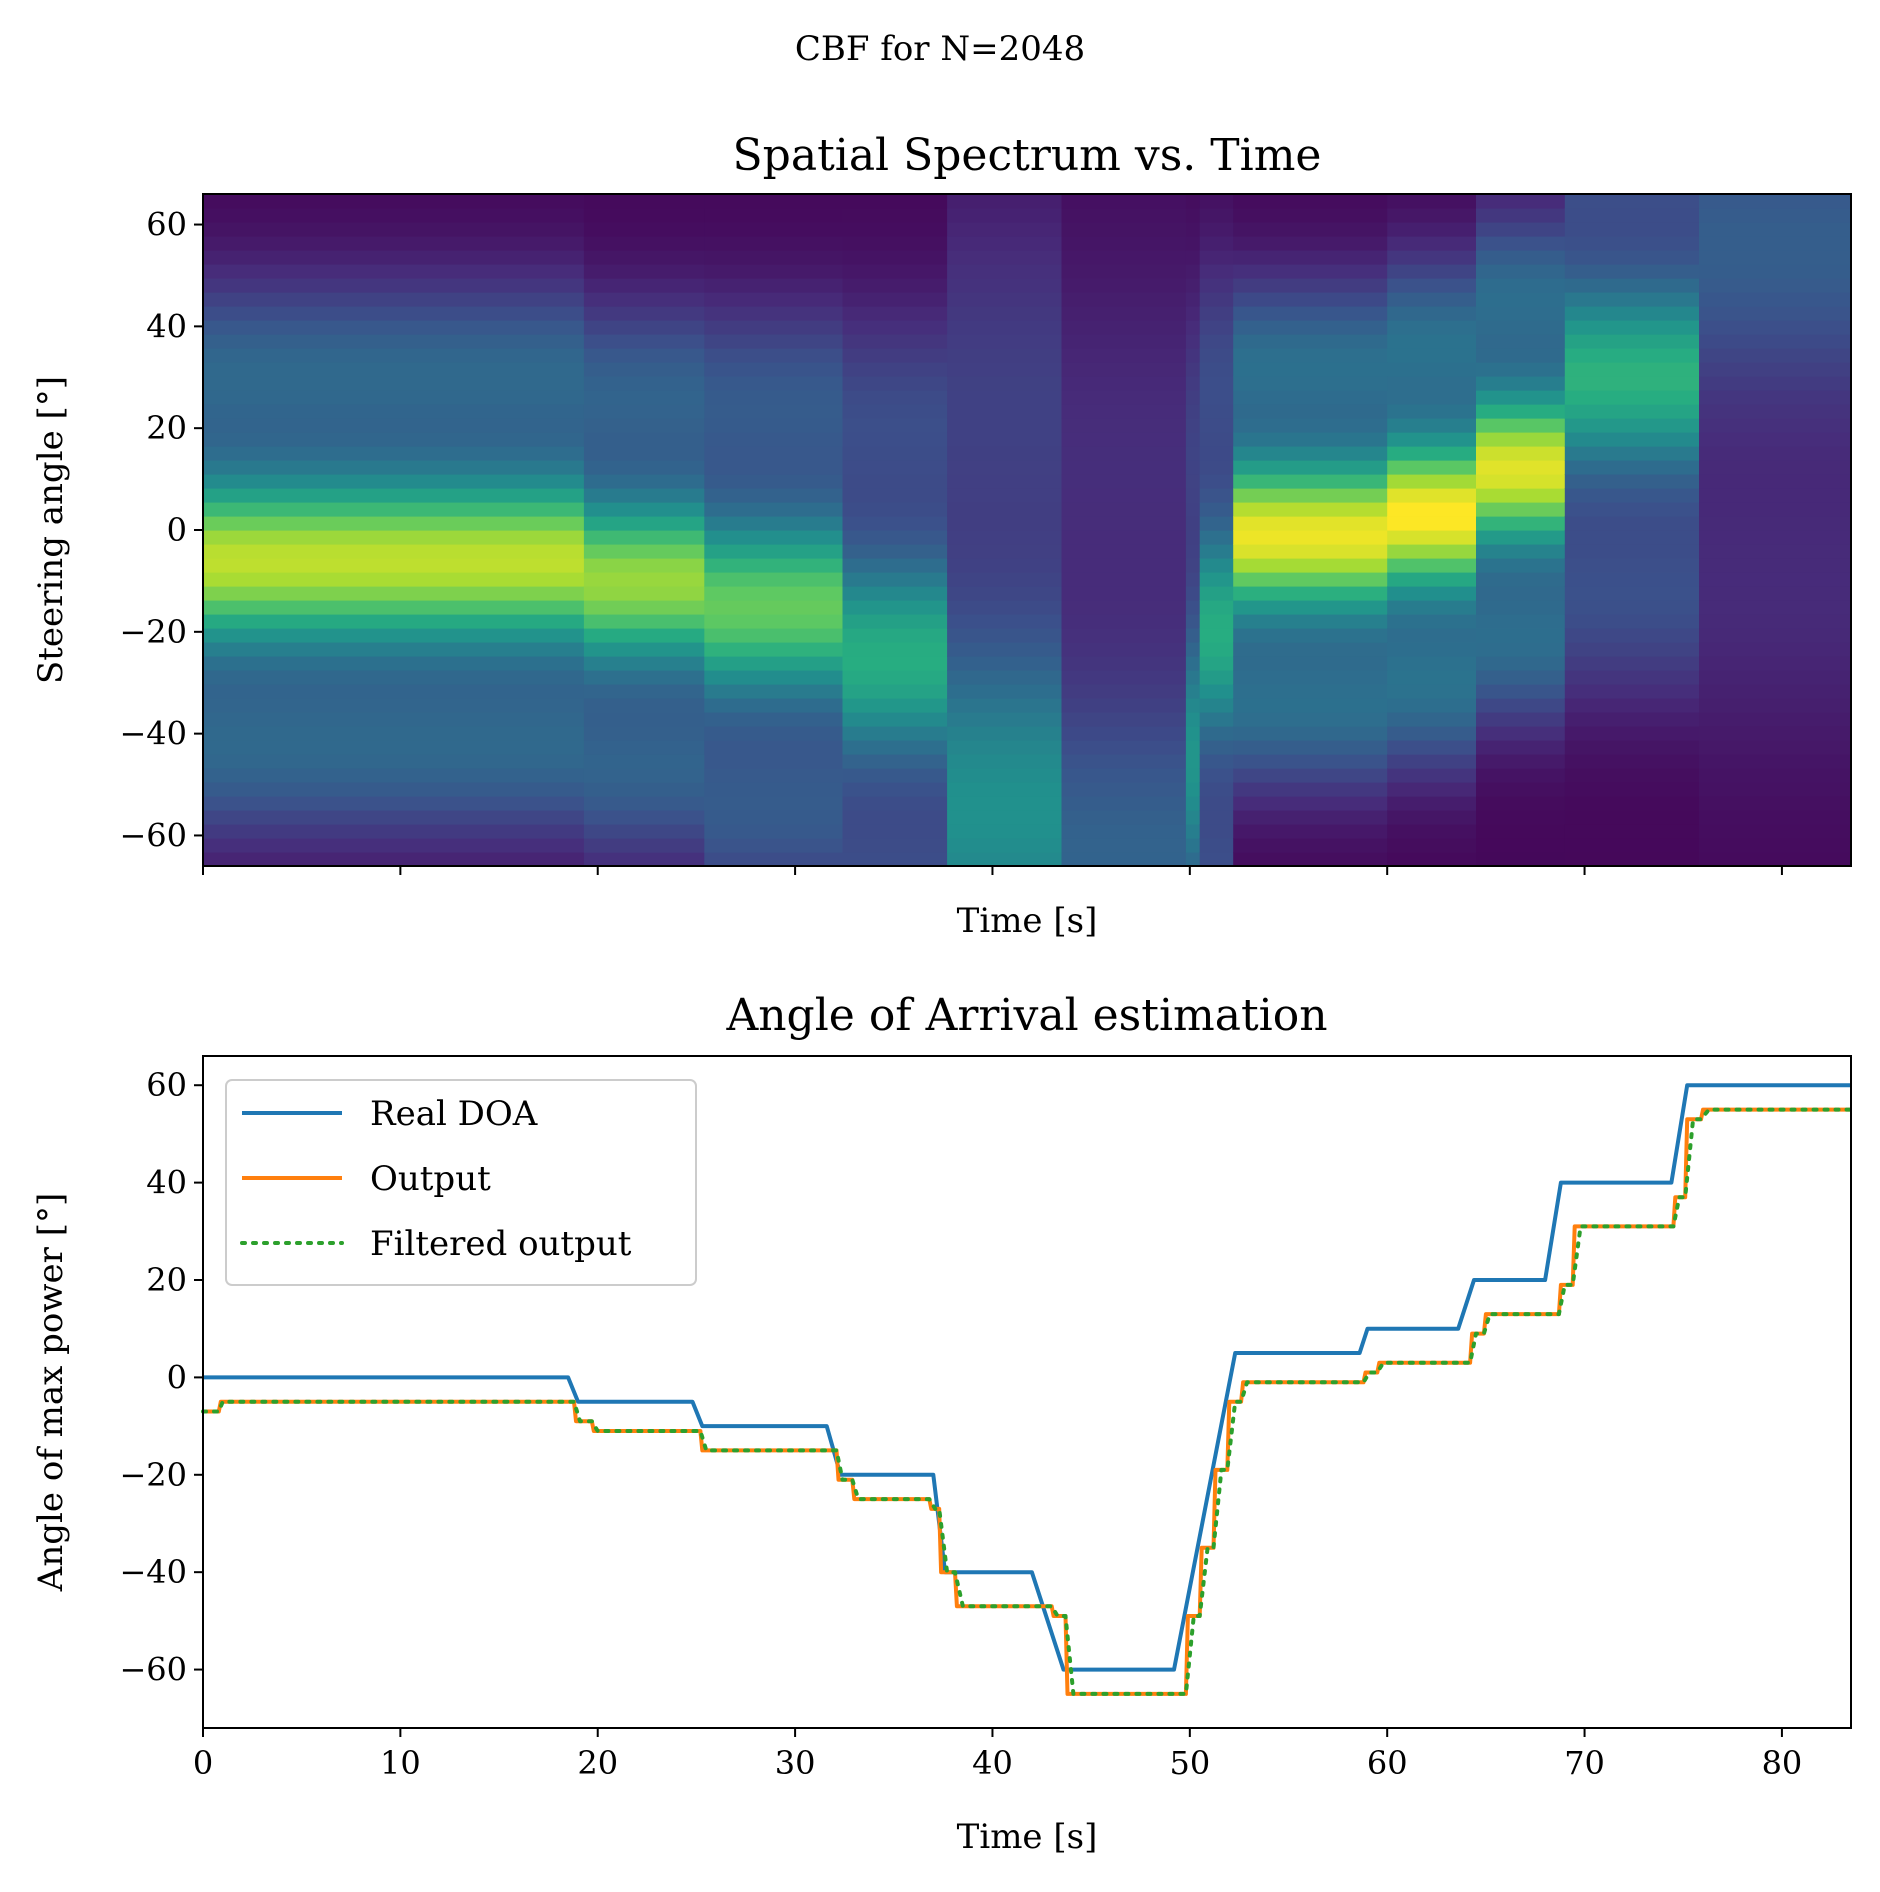 The height and width of the screenshot is (1892, 1880). What do you see at coordinates (153, 1670) in the screenshot?
I see `y-tick-label: −60` at bounding box center [153, 1670].